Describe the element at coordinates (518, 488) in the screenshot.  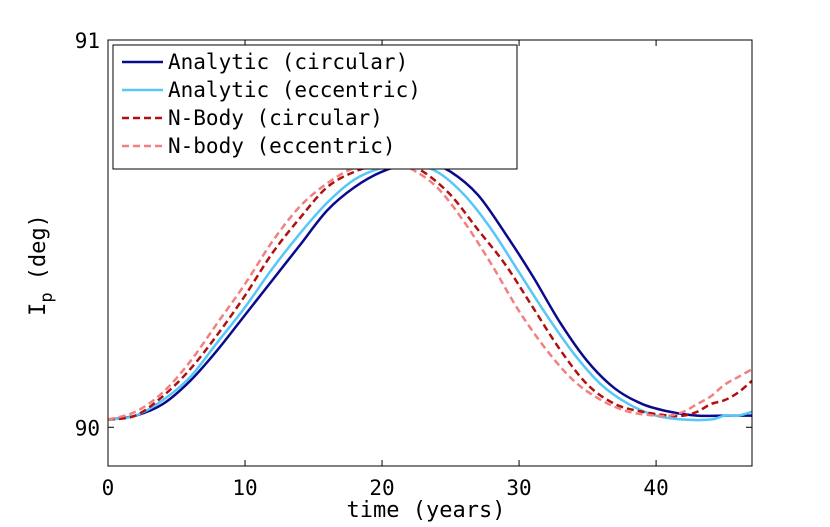
I see `x-tick-label: 30` at that location.